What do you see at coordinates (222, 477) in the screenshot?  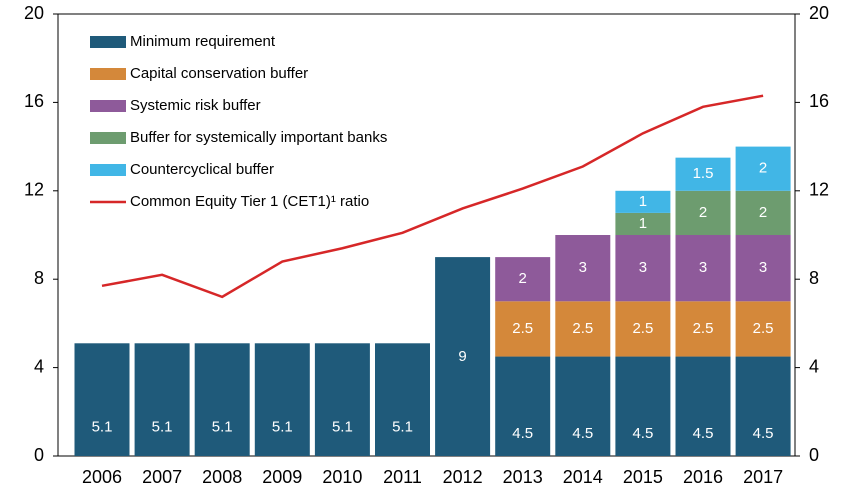 I see `x-tick-label: 2008` at bounding box center [222, 477].